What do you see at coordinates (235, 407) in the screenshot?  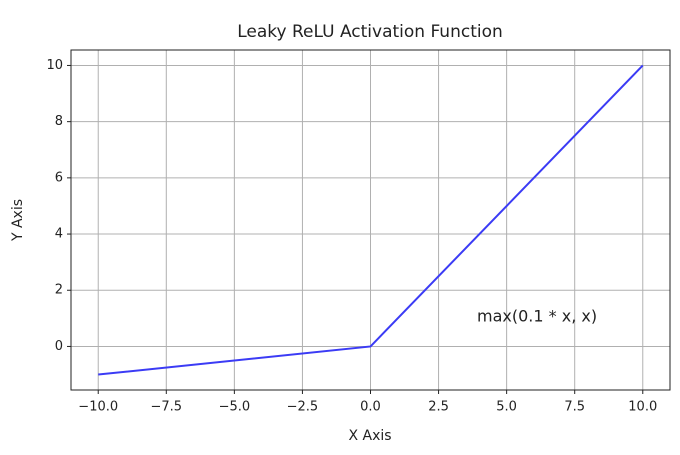 I see `x-tick-label: −5.0` at bounding box center [235, 407].